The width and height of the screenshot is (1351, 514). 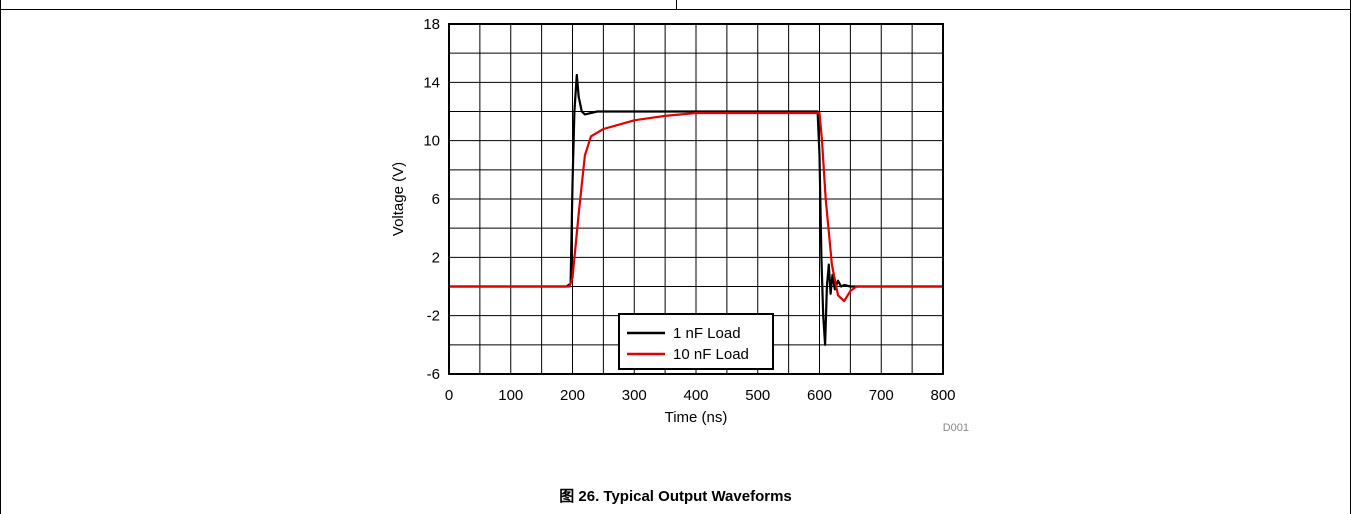 What do you see at coordinates (695, 395) in the screenshot?
I see `x-tick-label: 400` at bounding box center [695, 395].